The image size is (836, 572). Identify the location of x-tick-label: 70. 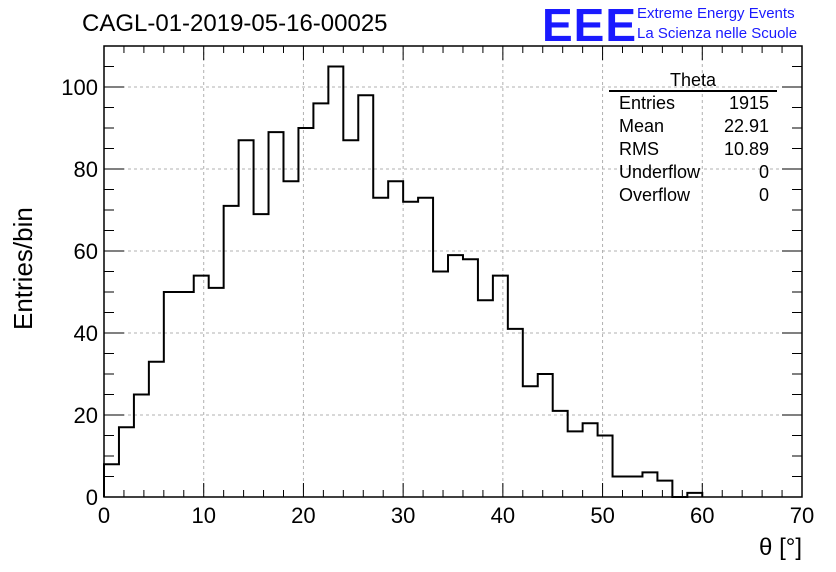
(802, 515).